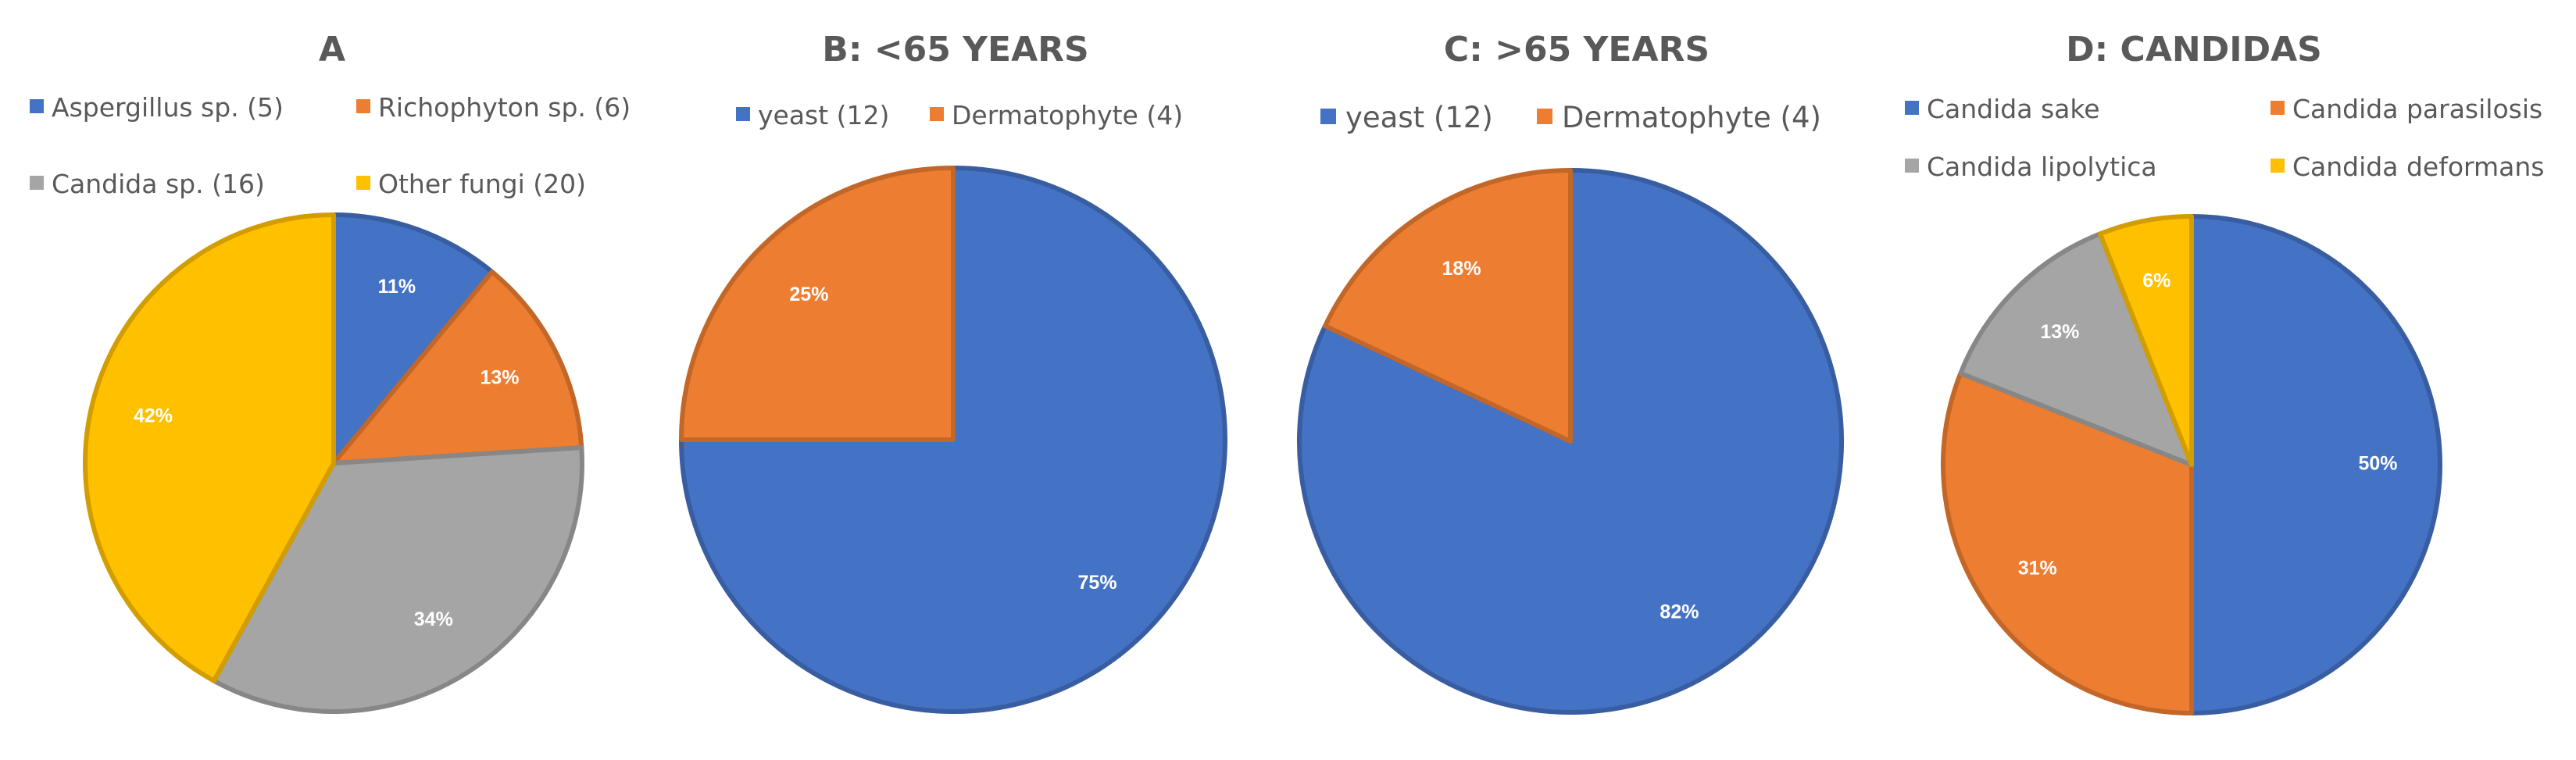 The image size is (2576, 760). Describe the element at coordinates (434, 619) in the screenshot. I see `slice-data-label: 34%` at that location.